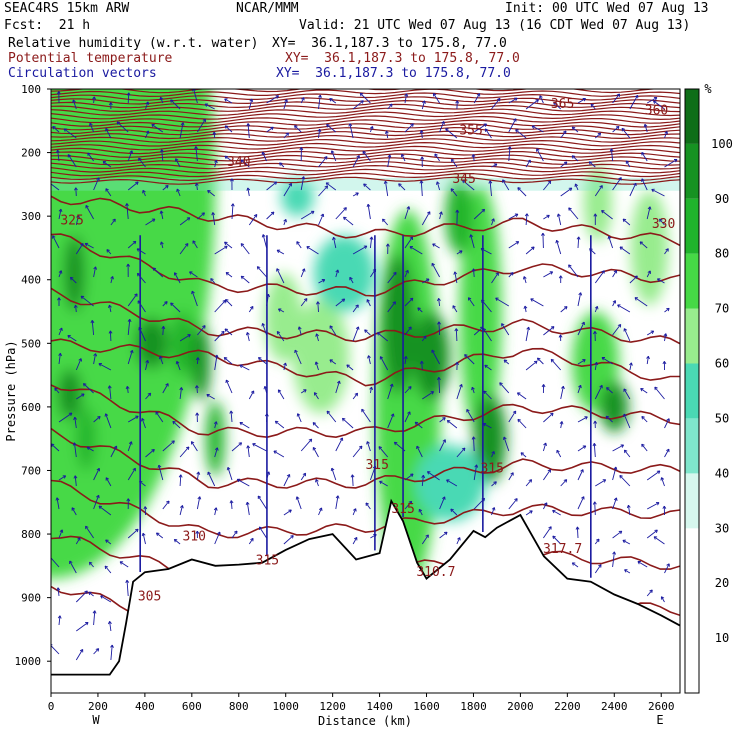 Image resolution: width=740 pixels, height=740 pixels. What do you see at coordinates (86, 438) in the screenshot?
I see `rh-blob` at bounding box center [86, 438].